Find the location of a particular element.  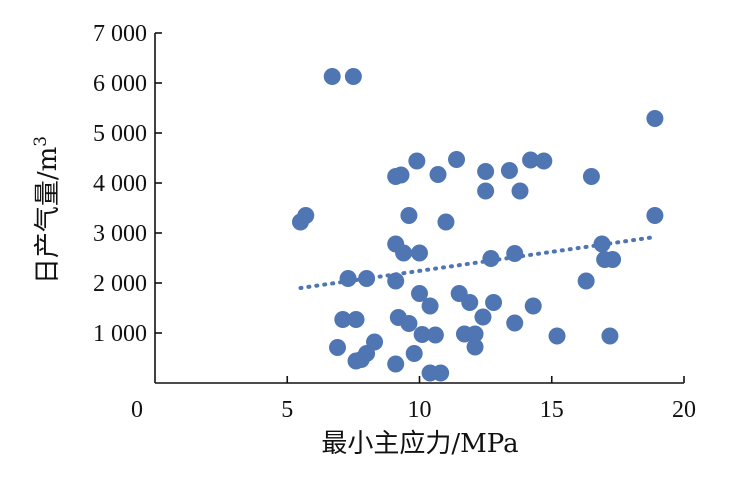

y-axis-title: 日产气量/m3 is located at coordinates (47, 210).